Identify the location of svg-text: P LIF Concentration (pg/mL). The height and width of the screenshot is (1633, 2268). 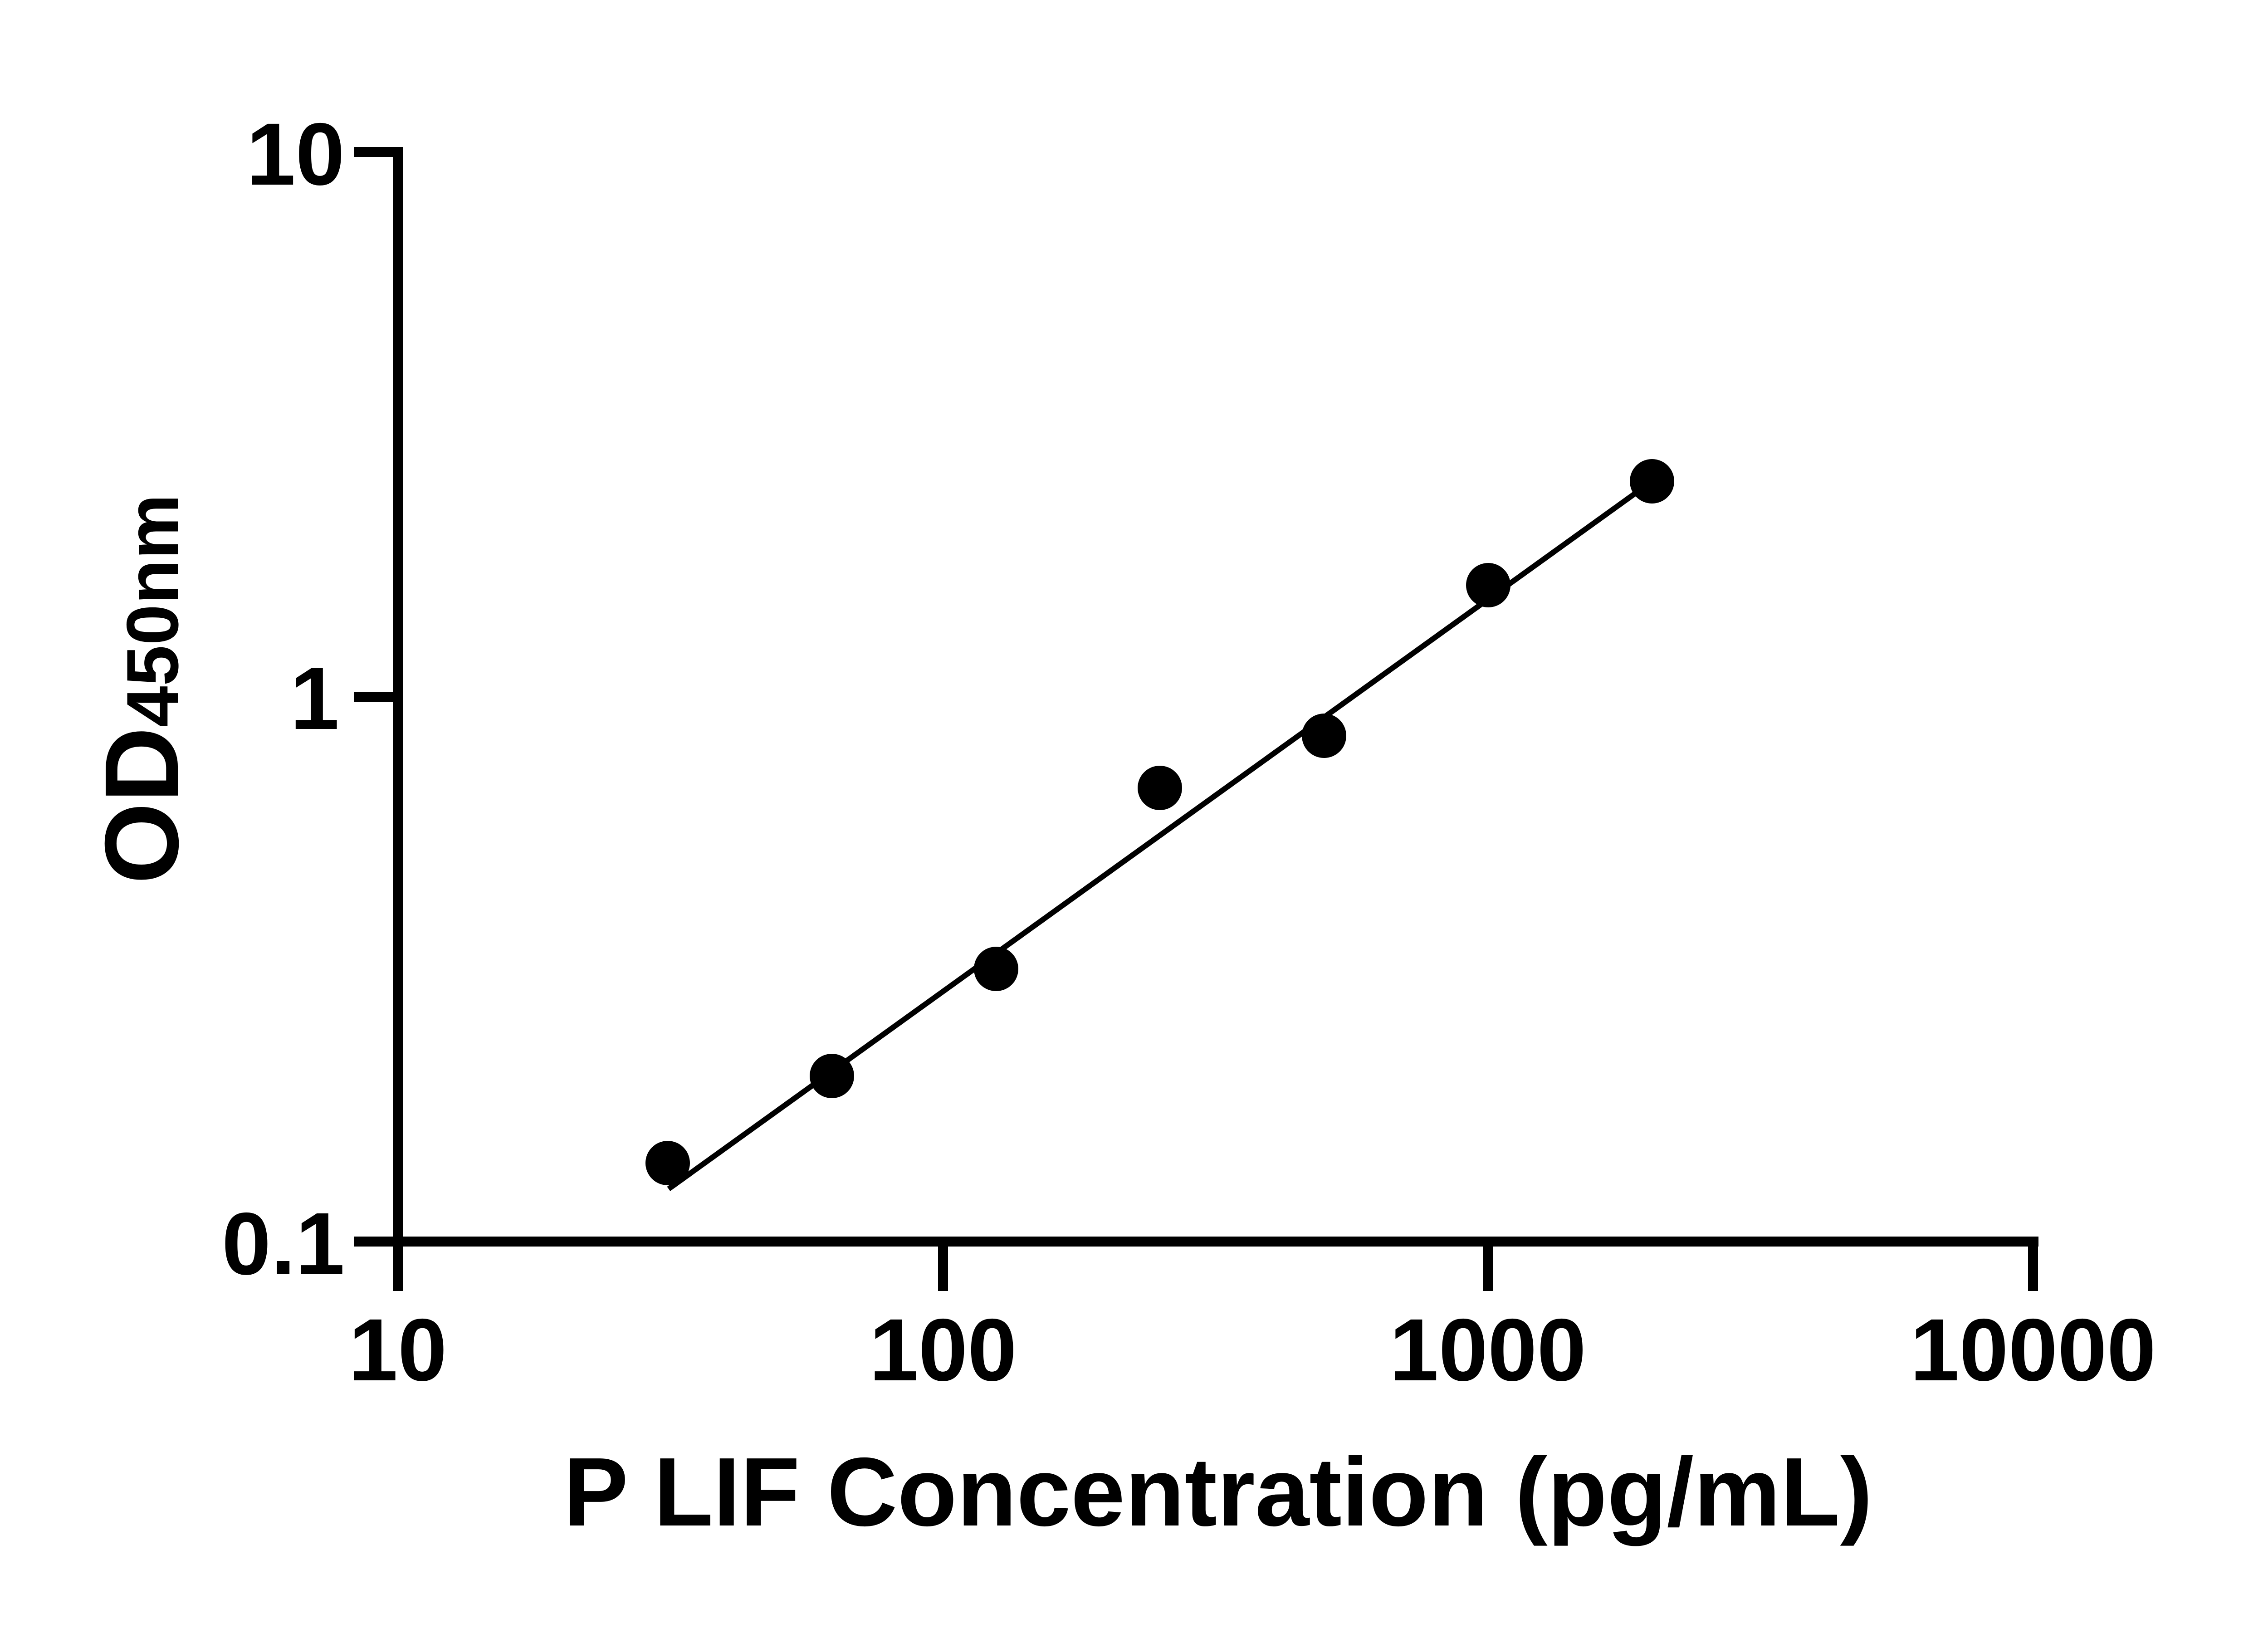
(1218, 1491).